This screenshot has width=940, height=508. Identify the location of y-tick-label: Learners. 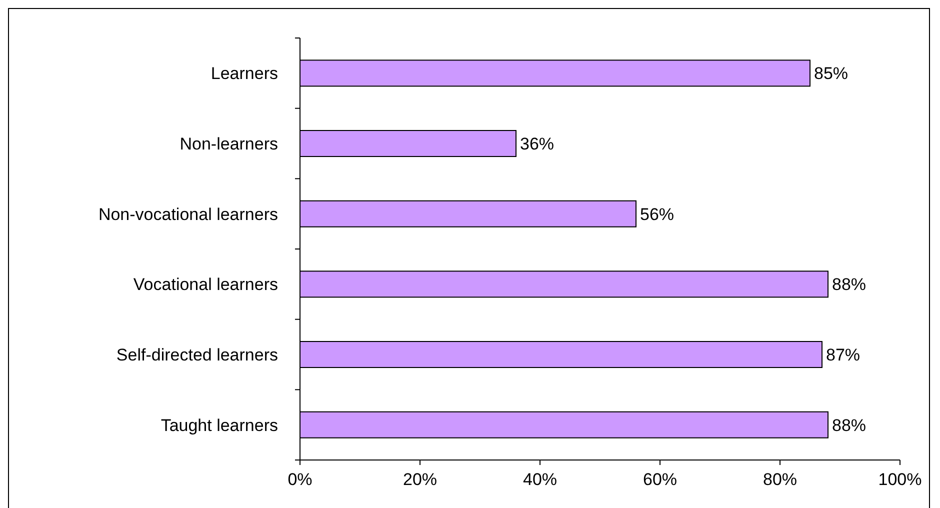
(244, 74).